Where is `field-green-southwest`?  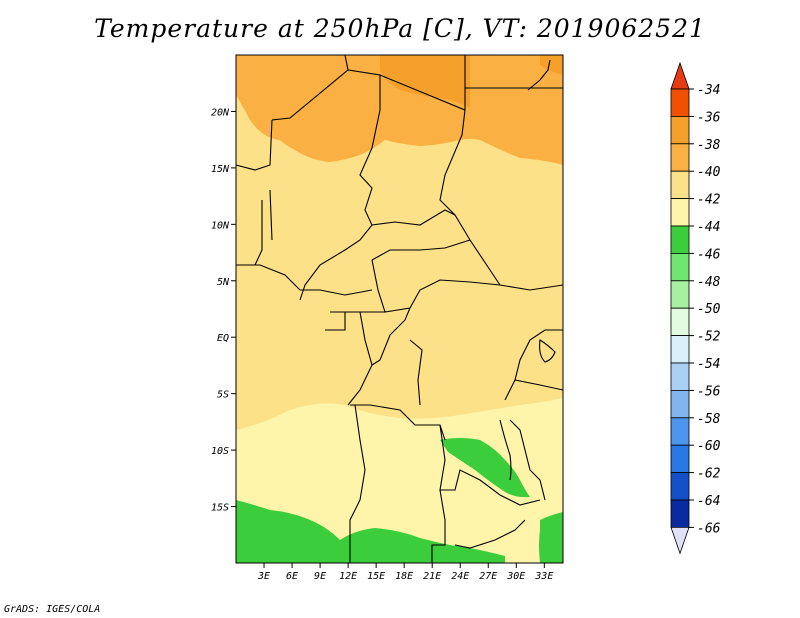
field-green-southwest is located at coordinates (370, 531).